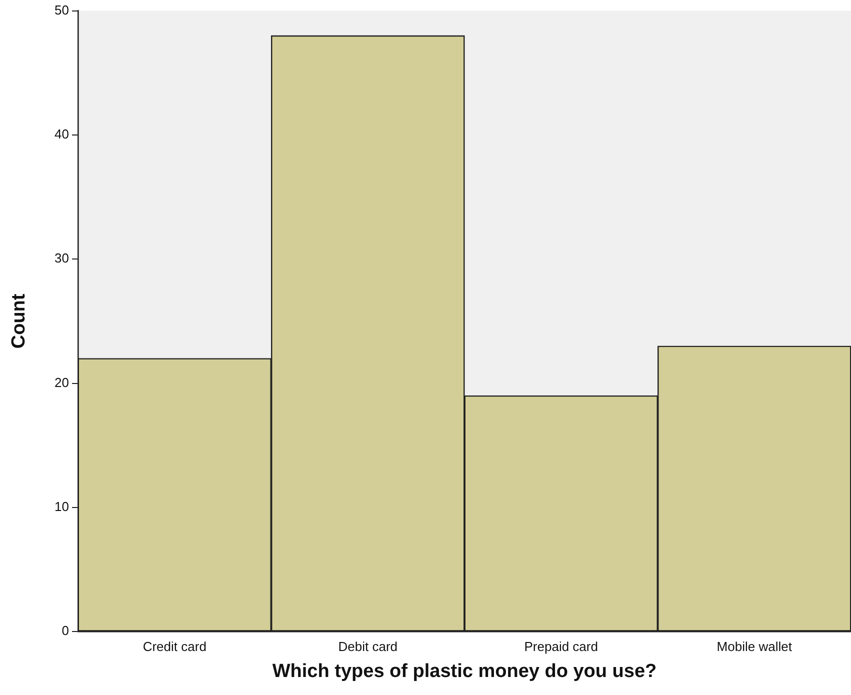 Image resolution: width=851 pixels, height=695 pixels. Describe the element at coordinates (368, 646) in the screenshot. I see `x-tick-label: Debit card` at that location.